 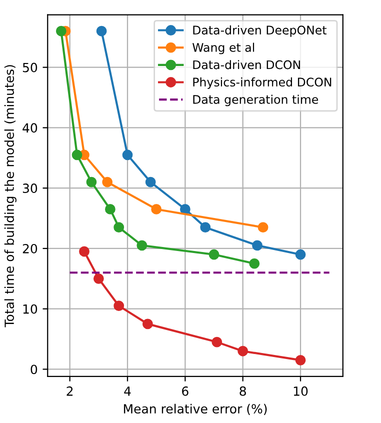 I want to click on y-tick-label: 10, so click(x=30, y=309).